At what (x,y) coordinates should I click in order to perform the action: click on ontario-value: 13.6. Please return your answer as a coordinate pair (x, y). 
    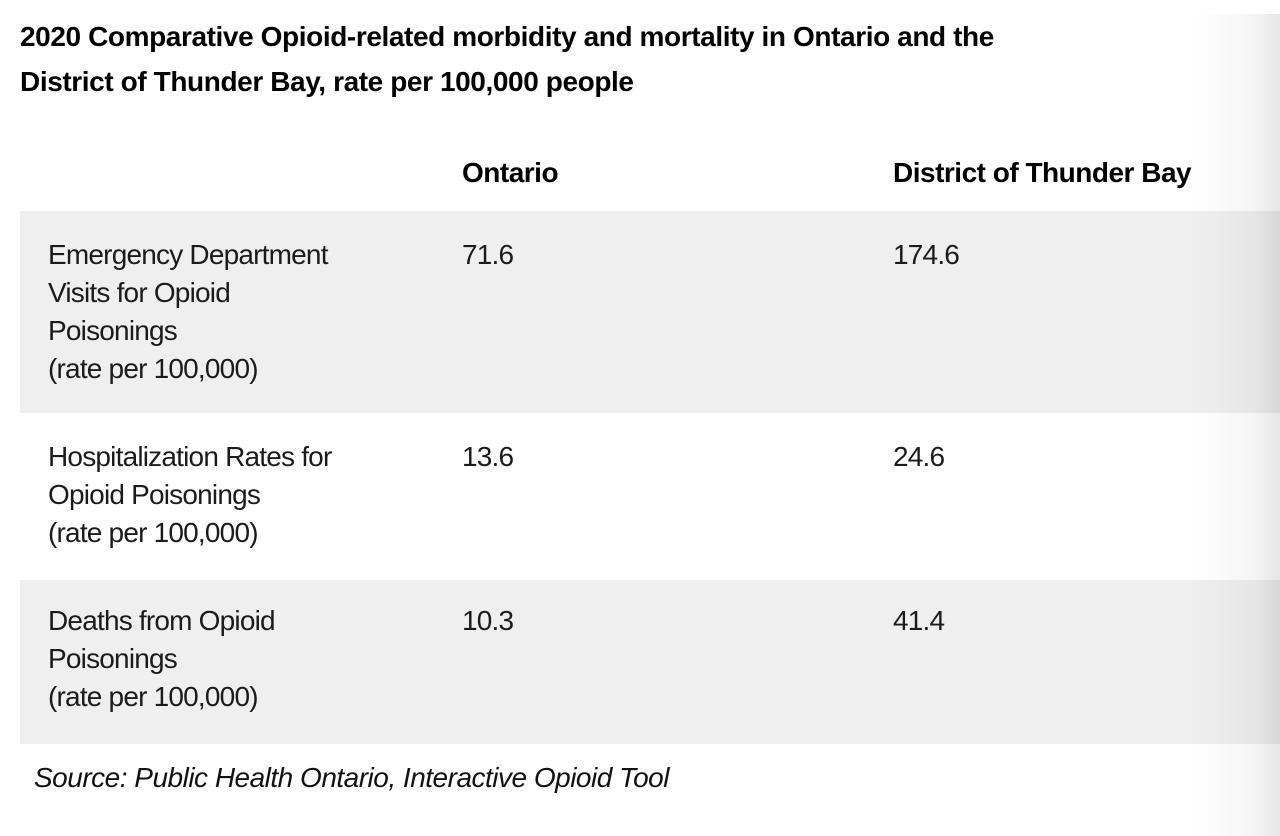
    Looking at the image, I should click on (488, 456).